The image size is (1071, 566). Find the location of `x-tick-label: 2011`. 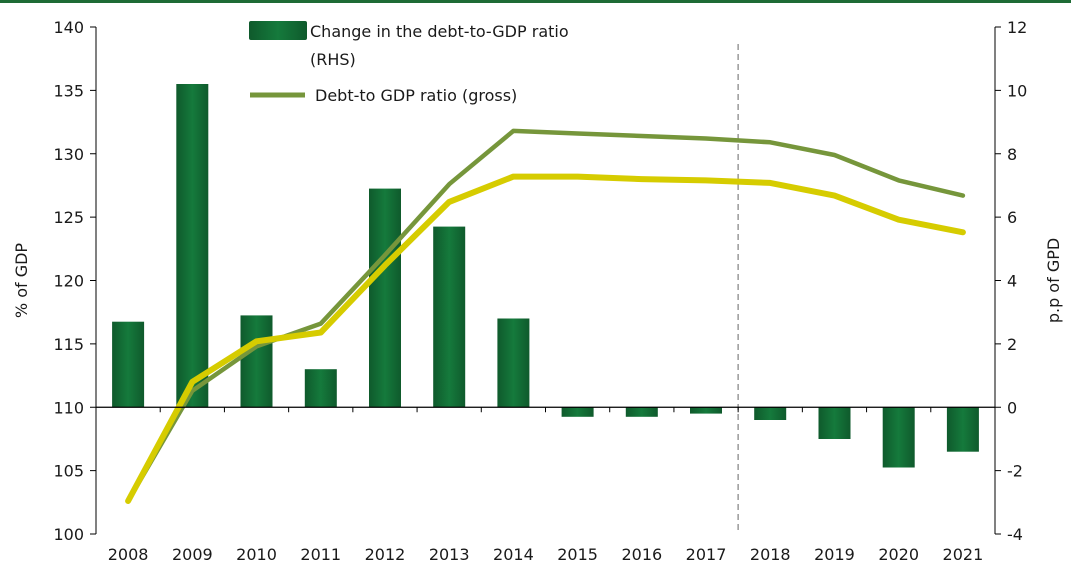

x-tick-label: 2011 is located at coordinates (320, 554).